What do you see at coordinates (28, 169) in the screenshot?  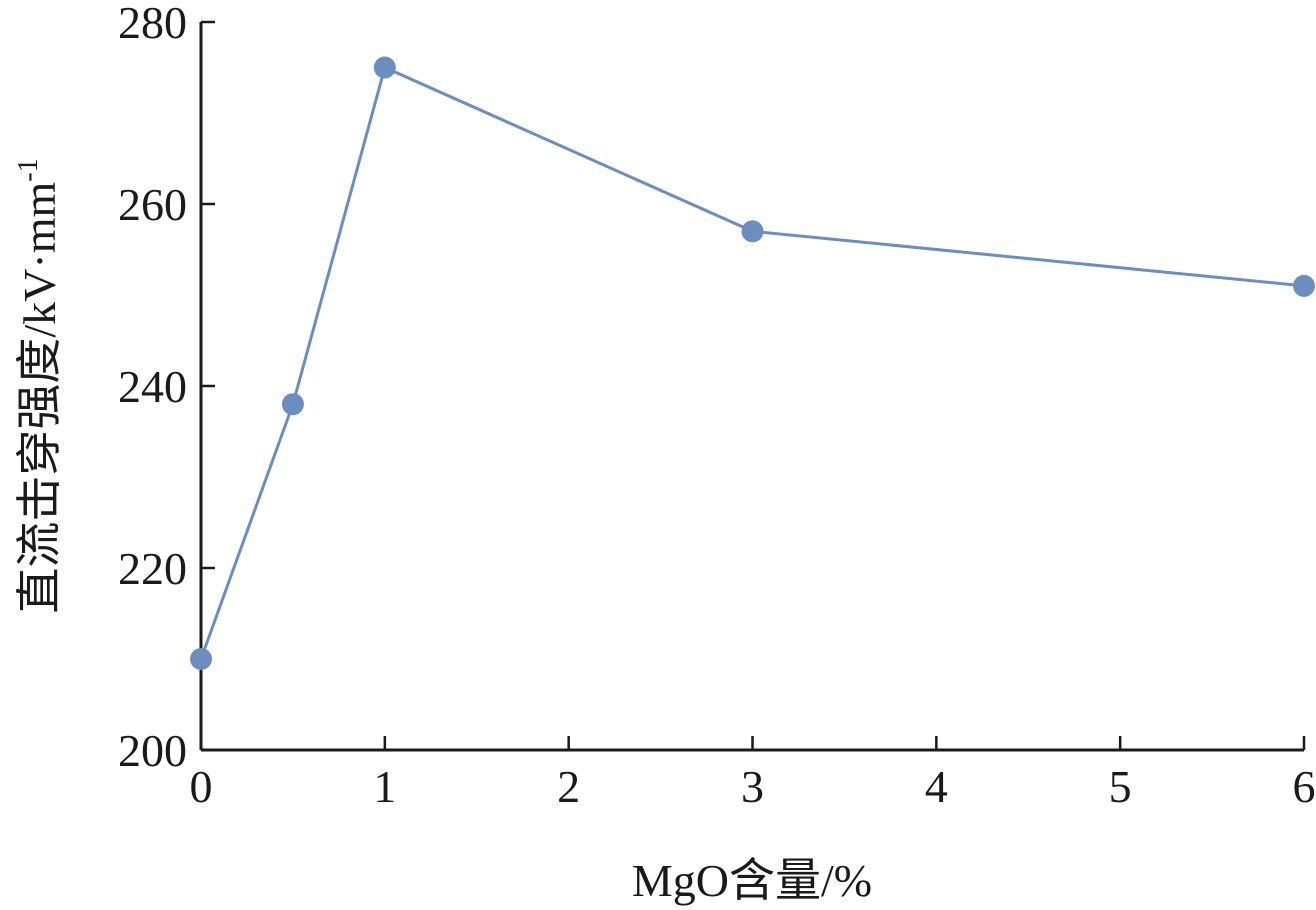 I see `y-axis-title-superscript: -1` at bounding box center [28, 169].